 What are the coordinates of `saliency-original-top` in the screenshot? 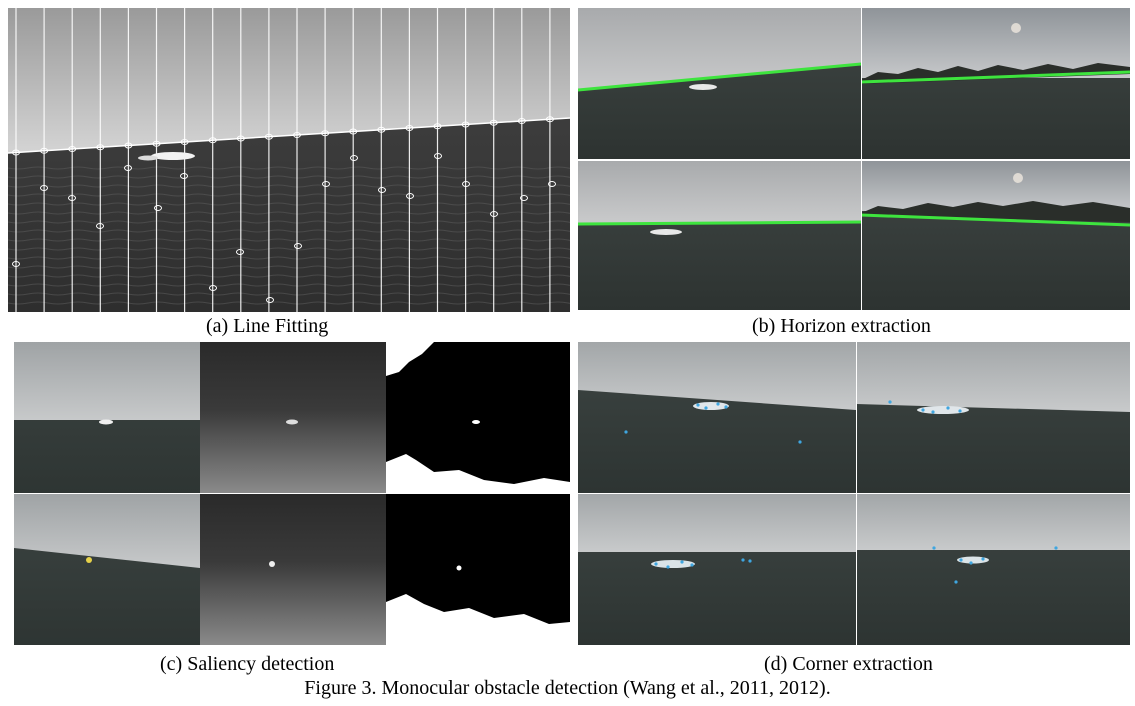 It's located at (107, 417).